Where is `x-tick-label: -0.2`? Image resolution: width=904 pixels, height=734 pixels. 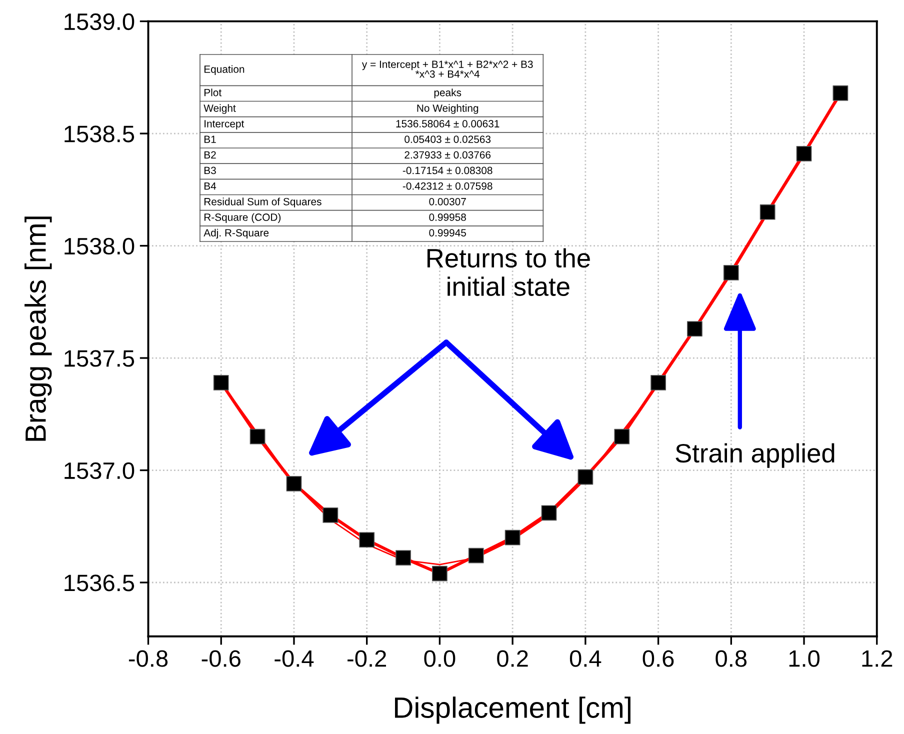
x-tick-label: -0.2 is located at coordinates (367, 658).